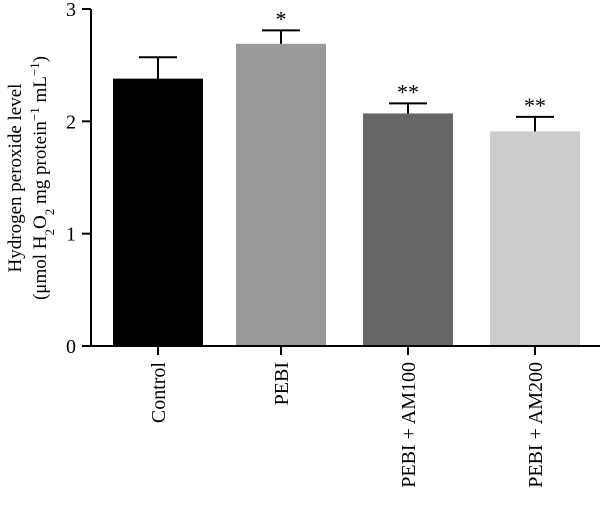 Image resolution: width=600 pixels, height=505 pixels. I want to click on ylabel-sub2: 2, so click(49, 212).